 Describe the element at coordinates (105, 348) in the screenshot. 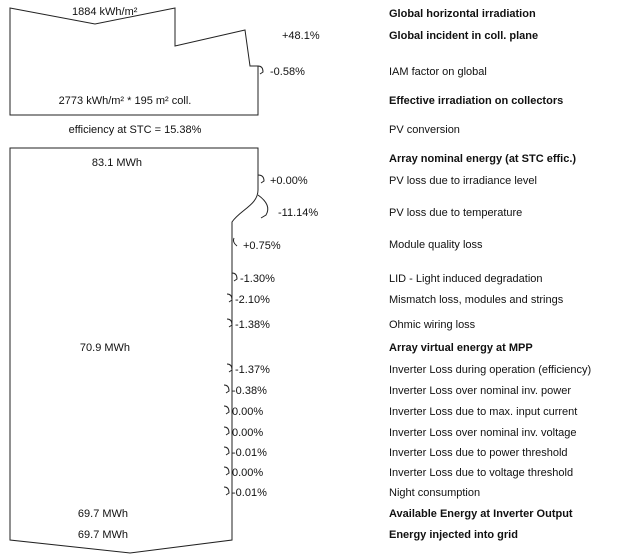

I see `step-value: 70.9 MWh` at that location.